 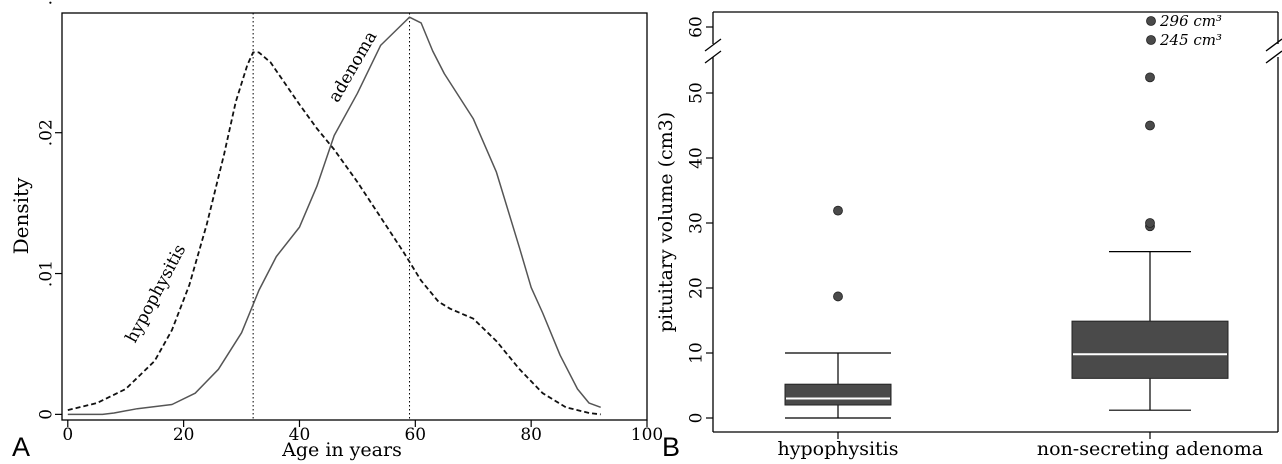 What do you see at coordinates (697, 223) in the screenshot?
I see `boxplot-y-tick-label: 30` at bounding box center [697, 223].